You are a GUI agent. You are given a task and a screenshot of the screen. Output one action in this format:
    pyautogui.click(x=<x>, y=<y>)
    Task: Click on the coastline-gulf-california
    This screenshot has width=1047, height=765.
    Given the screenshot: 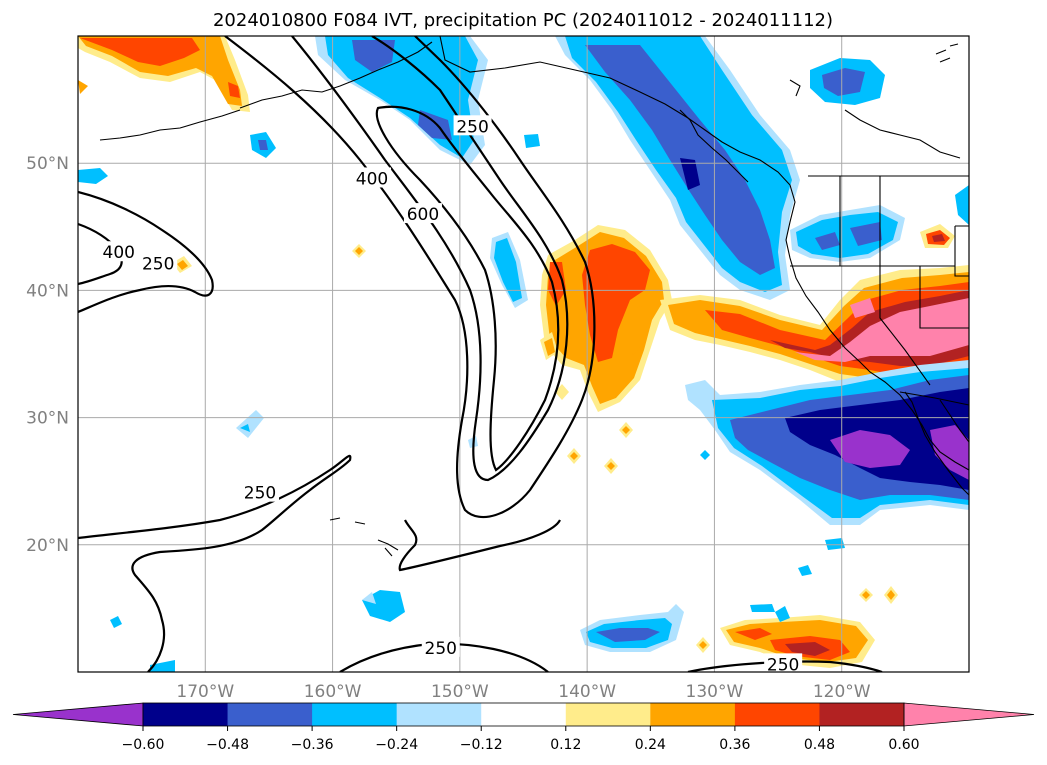 What is the action you would take?
    pyautogui.click(x=954, y=421)
    